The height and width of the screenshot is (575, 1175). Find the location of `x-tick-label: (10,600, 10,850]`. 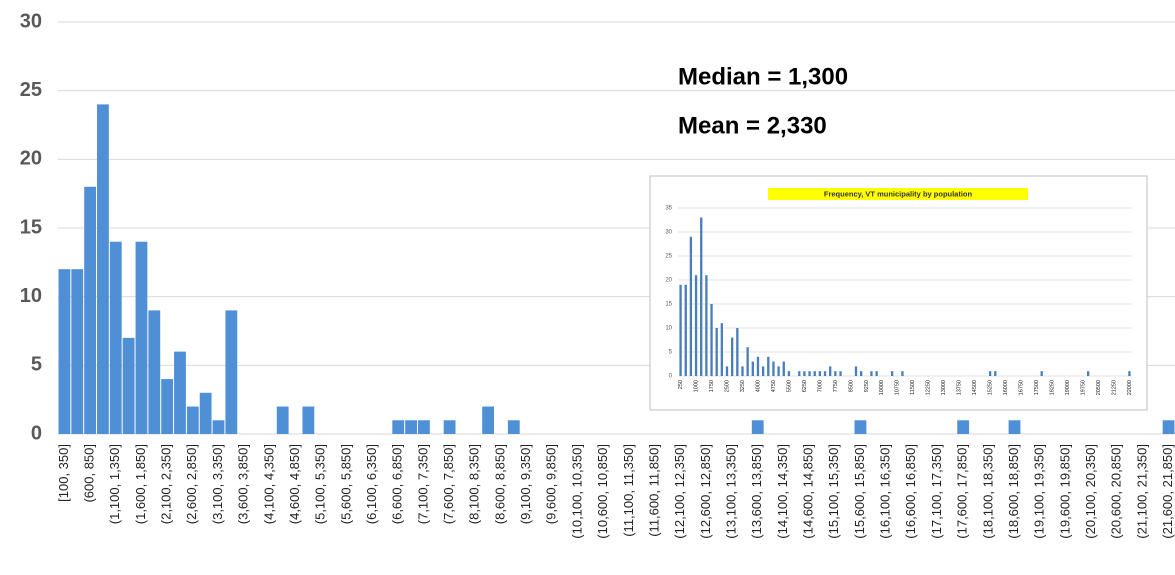

x-tick-label: (10,600, 10,850] is located at coordinates (602, 491).